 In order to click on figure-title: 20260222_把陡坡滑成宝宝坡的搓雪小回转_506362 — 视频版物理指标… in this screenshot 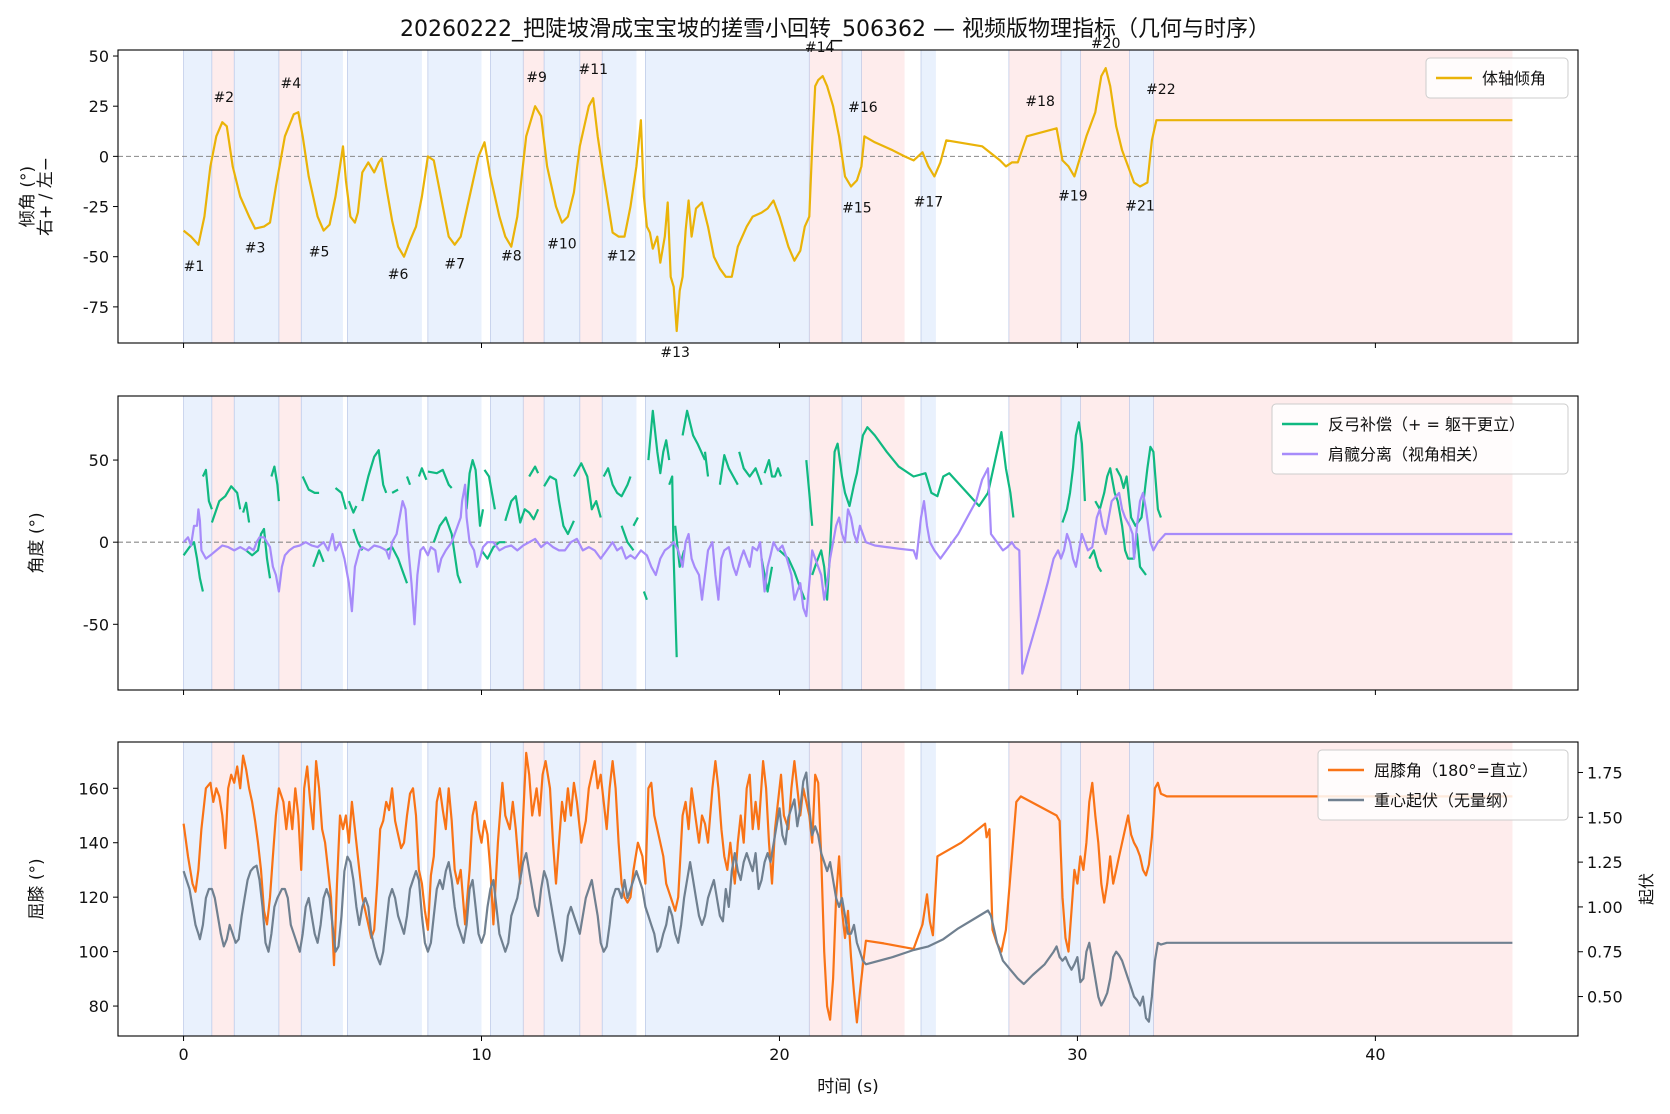, I will do `click(835, 29)`.